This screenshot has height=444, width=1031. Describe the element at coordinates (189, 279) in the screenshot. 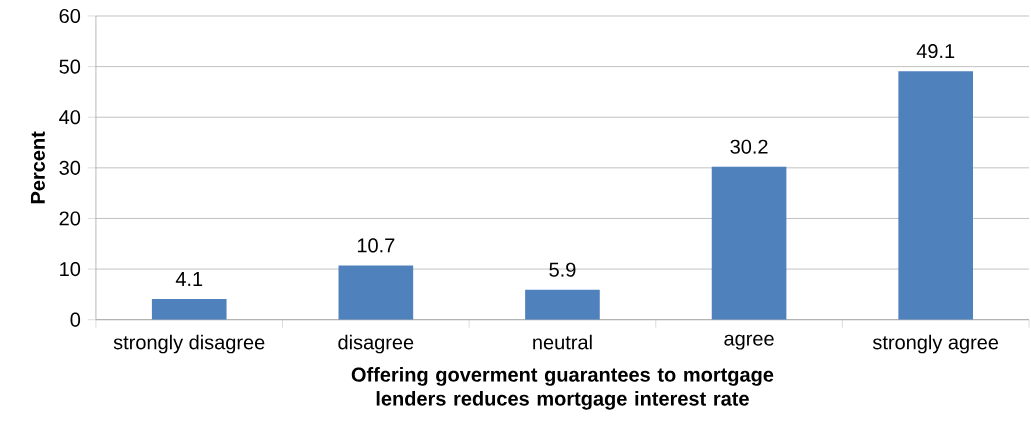

I see `data-label: 4.1` at that location.